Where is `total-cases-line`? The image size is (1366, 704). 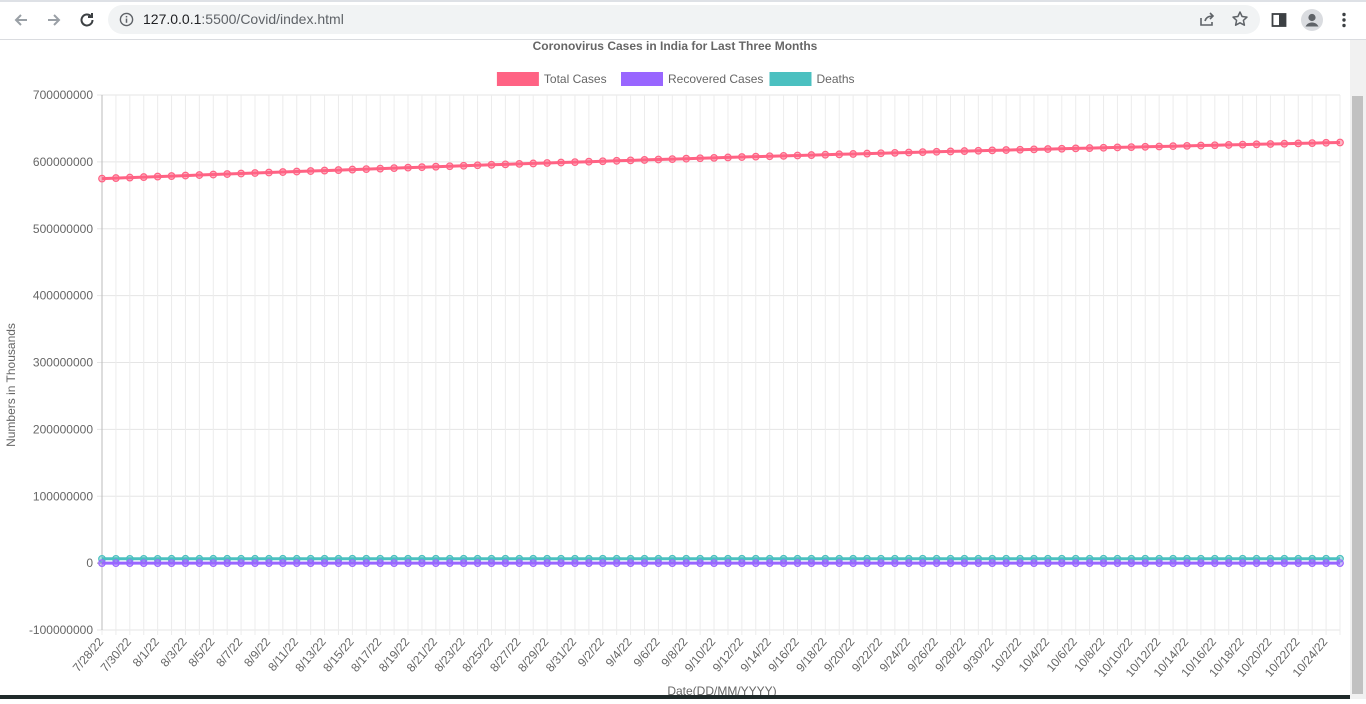
total-cases-line is located at coordinates (721, 161).